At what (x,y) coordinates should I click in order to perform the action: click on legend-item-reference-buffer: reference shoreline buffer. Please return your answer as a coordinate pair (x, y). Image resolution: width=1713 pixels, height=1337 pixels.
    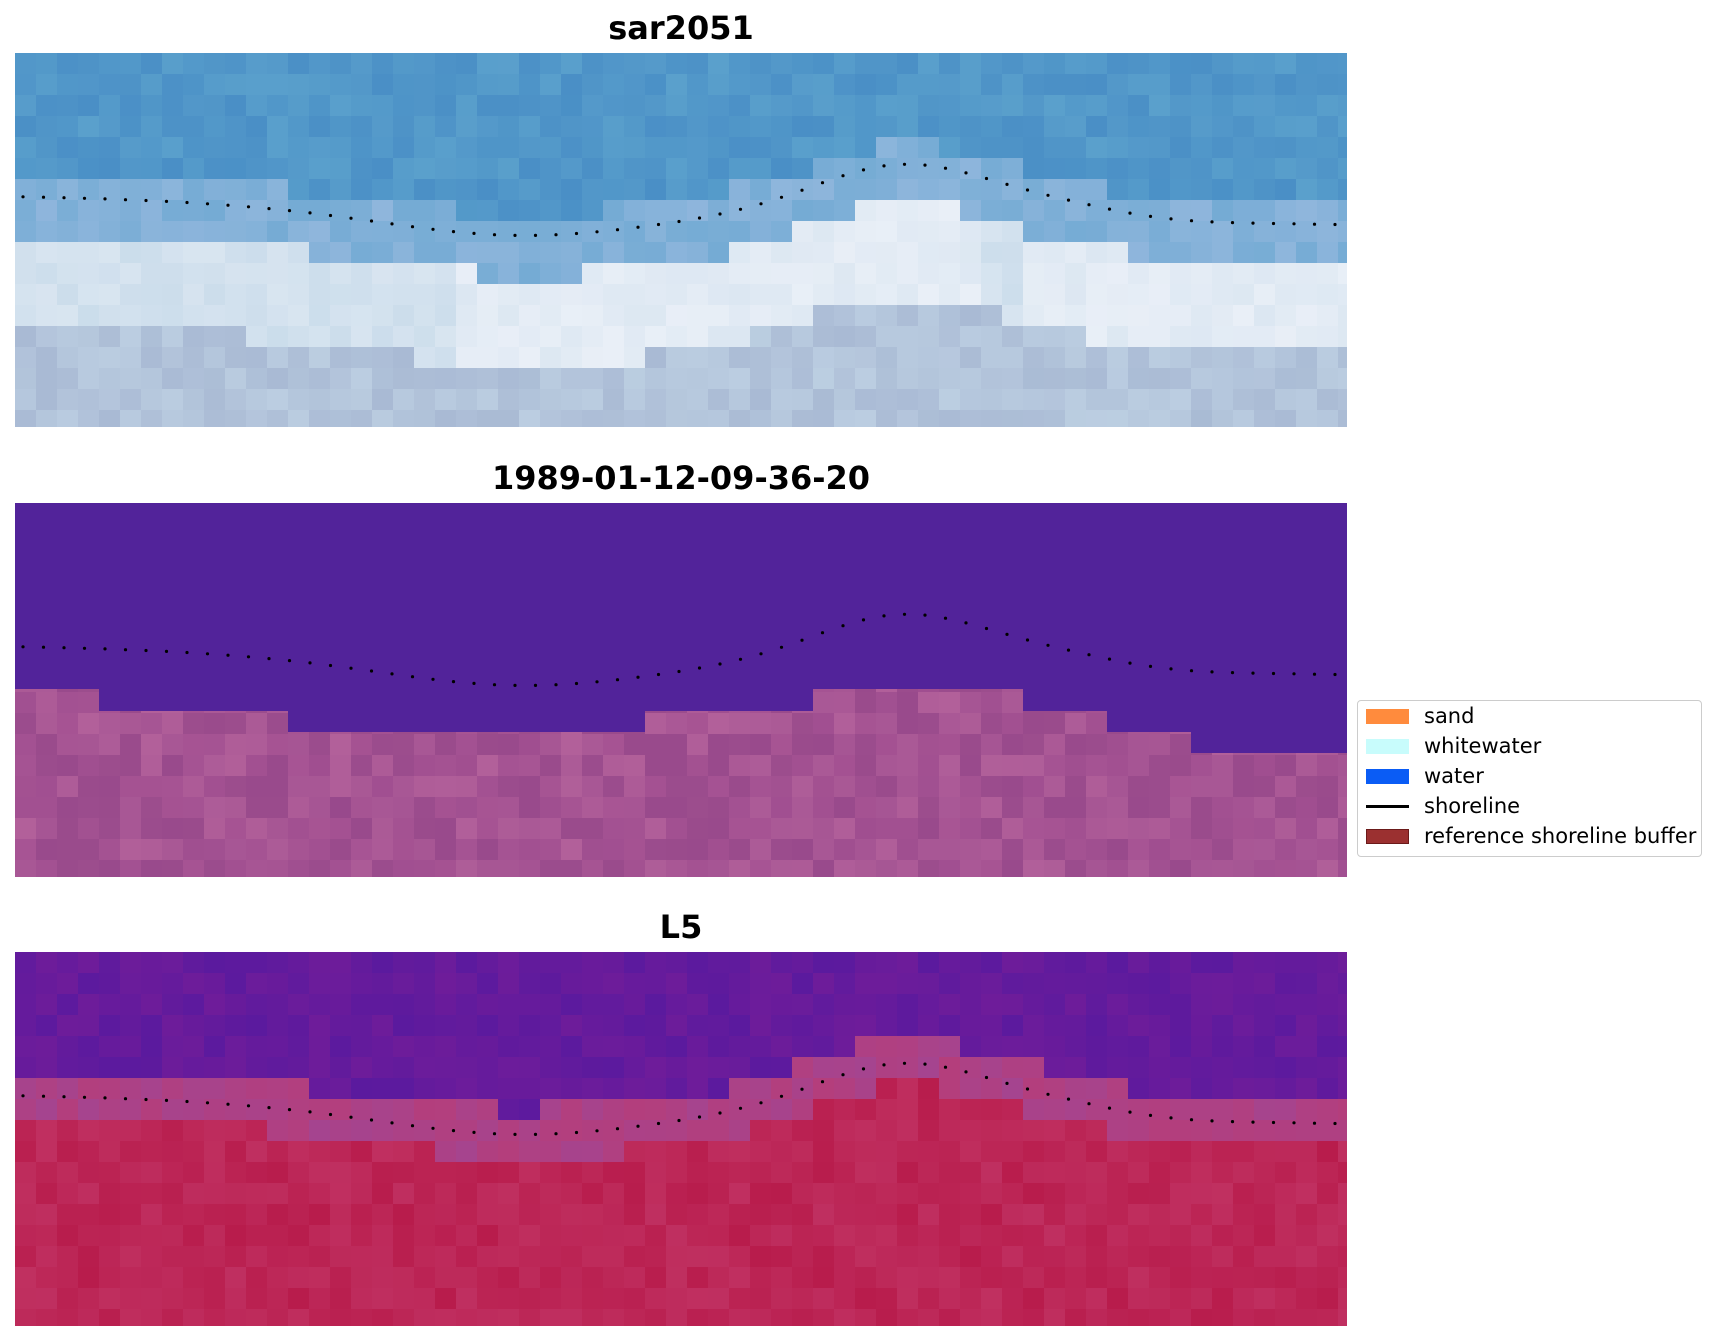
    Looking at the image, I should click on (1529, 836).